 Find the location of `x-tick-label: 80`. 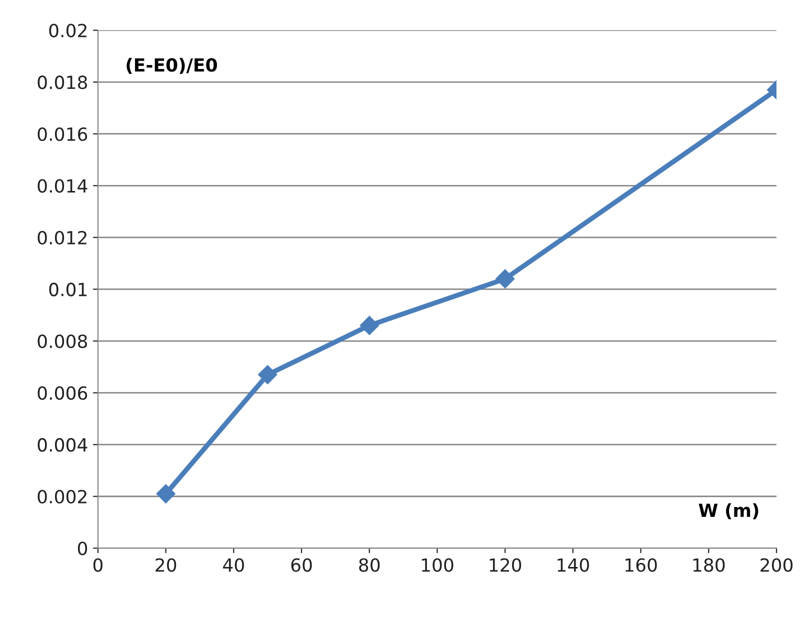

x-tick-label: 80 is located at coordinates (369, 565).